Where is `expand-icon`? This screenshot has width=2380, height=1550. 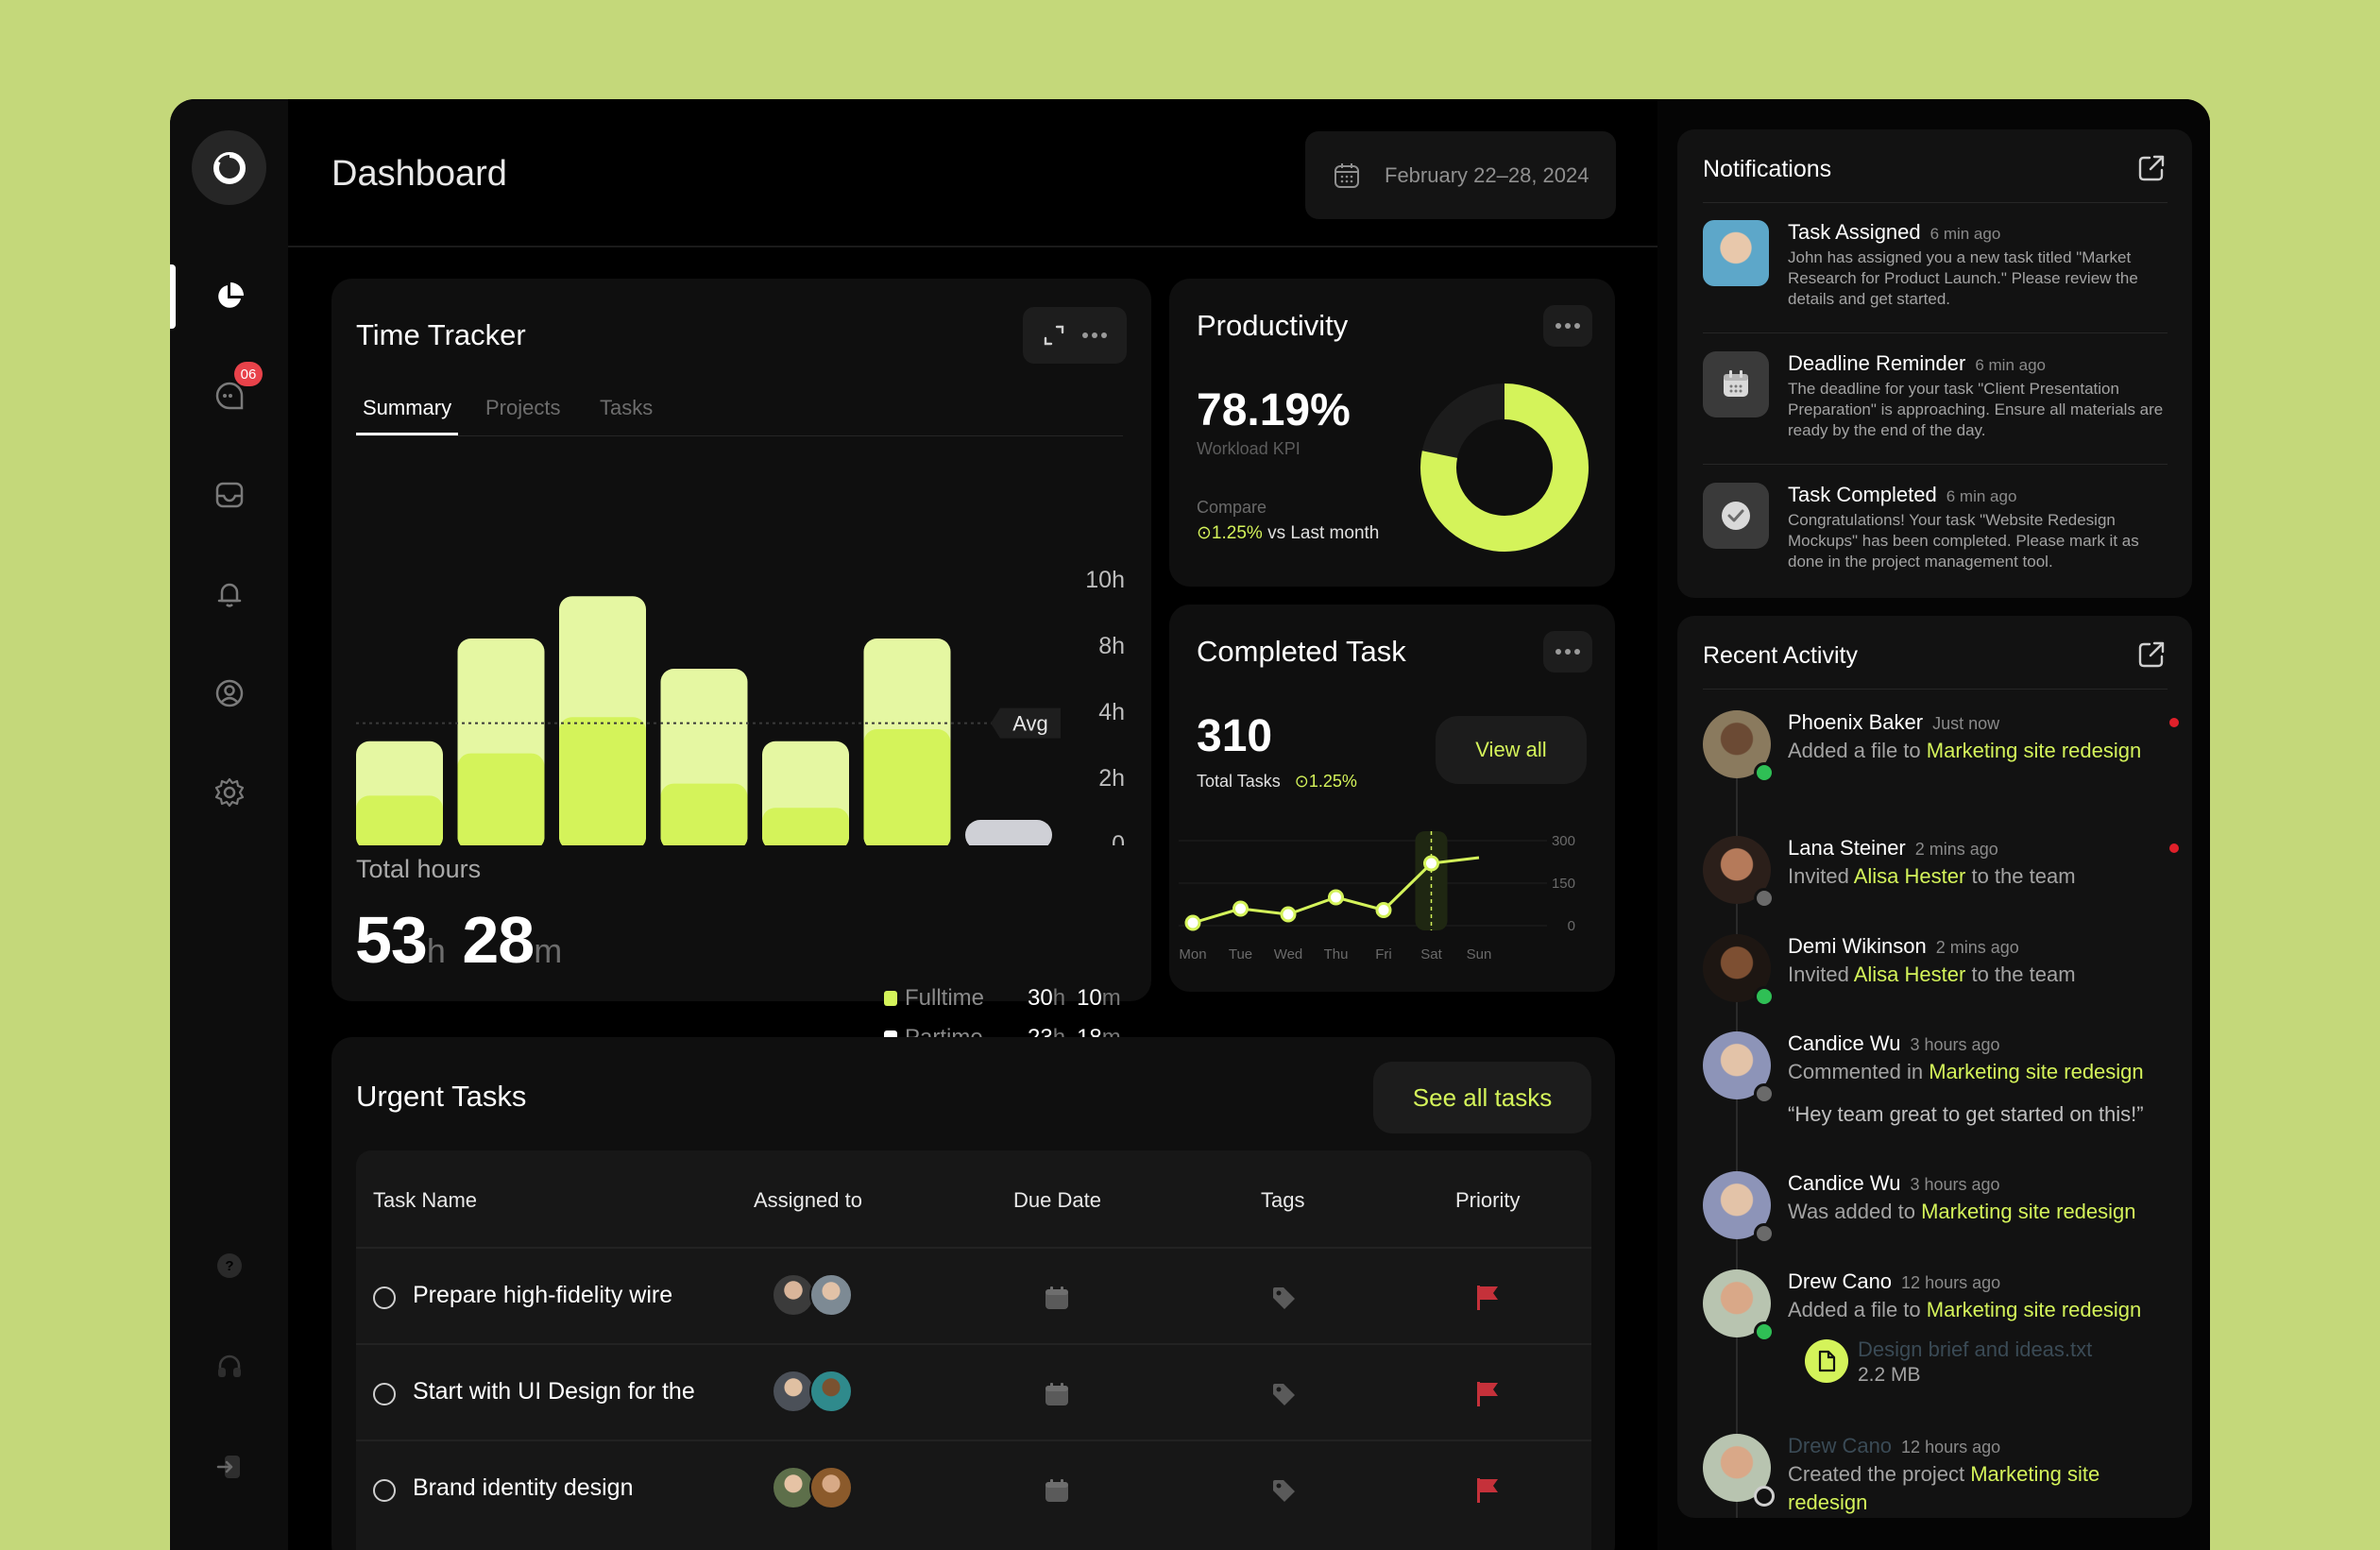 expand-icon is located at coordinates (1054, 335).